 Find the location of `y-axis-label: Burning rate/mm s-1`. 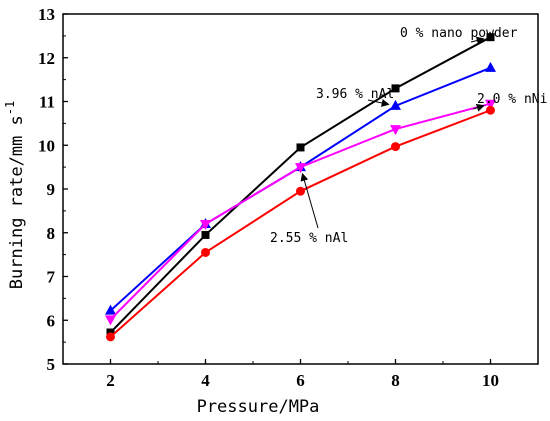

y-axis-label: Burning rate/mm s-1 is located at coordinates (15, 195).